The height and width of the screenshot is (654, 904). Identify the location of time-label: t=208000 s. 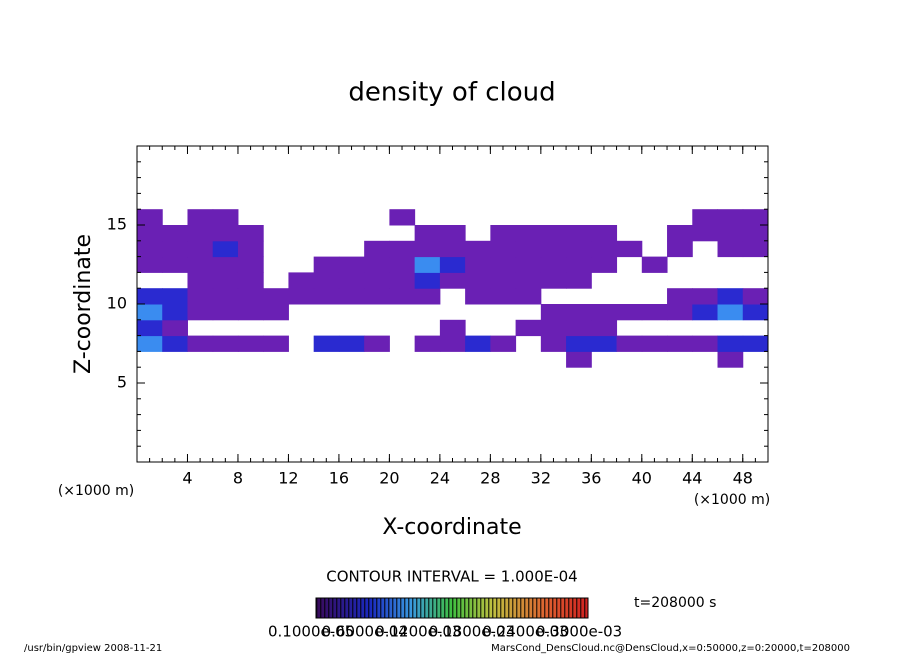
(675, 603).